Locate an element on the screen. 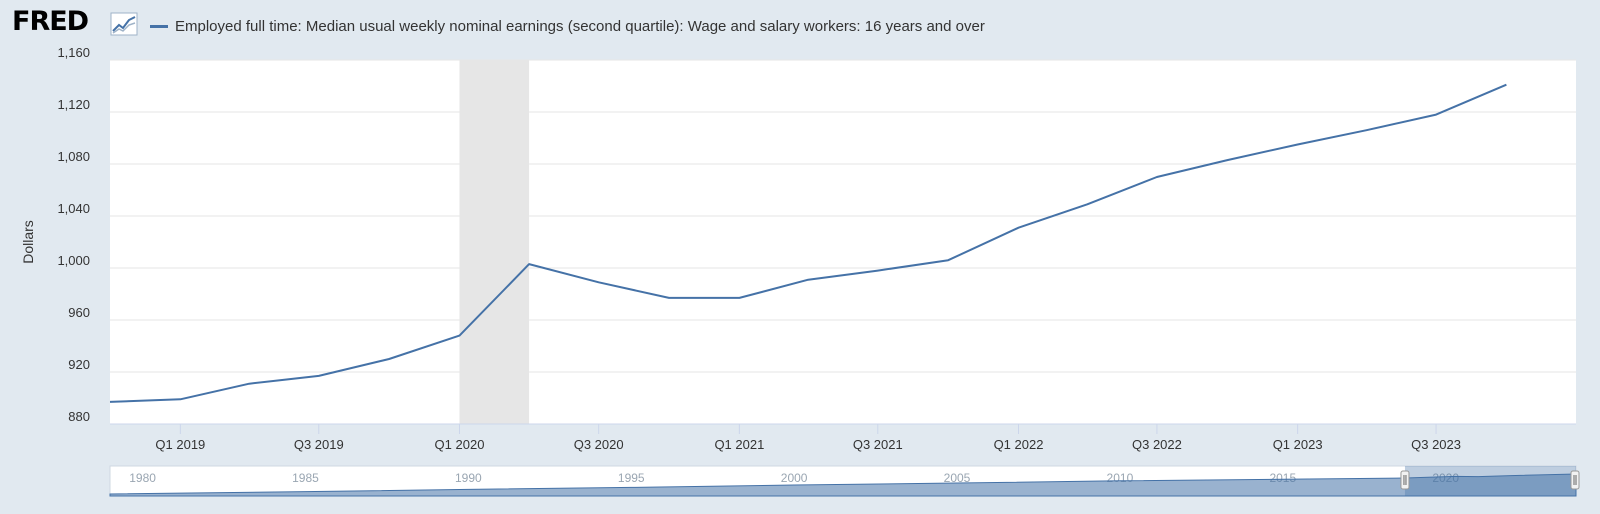  x-tick-label: Q3 2020 is located at coordinates (599, 444).